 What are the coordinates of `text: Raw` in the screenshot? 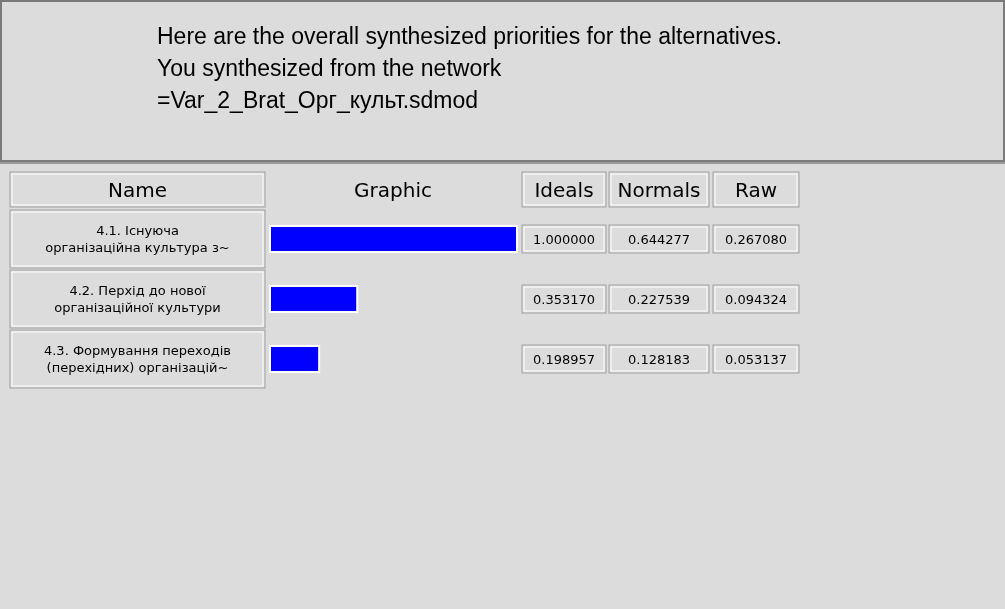 It's located at (756, 189).